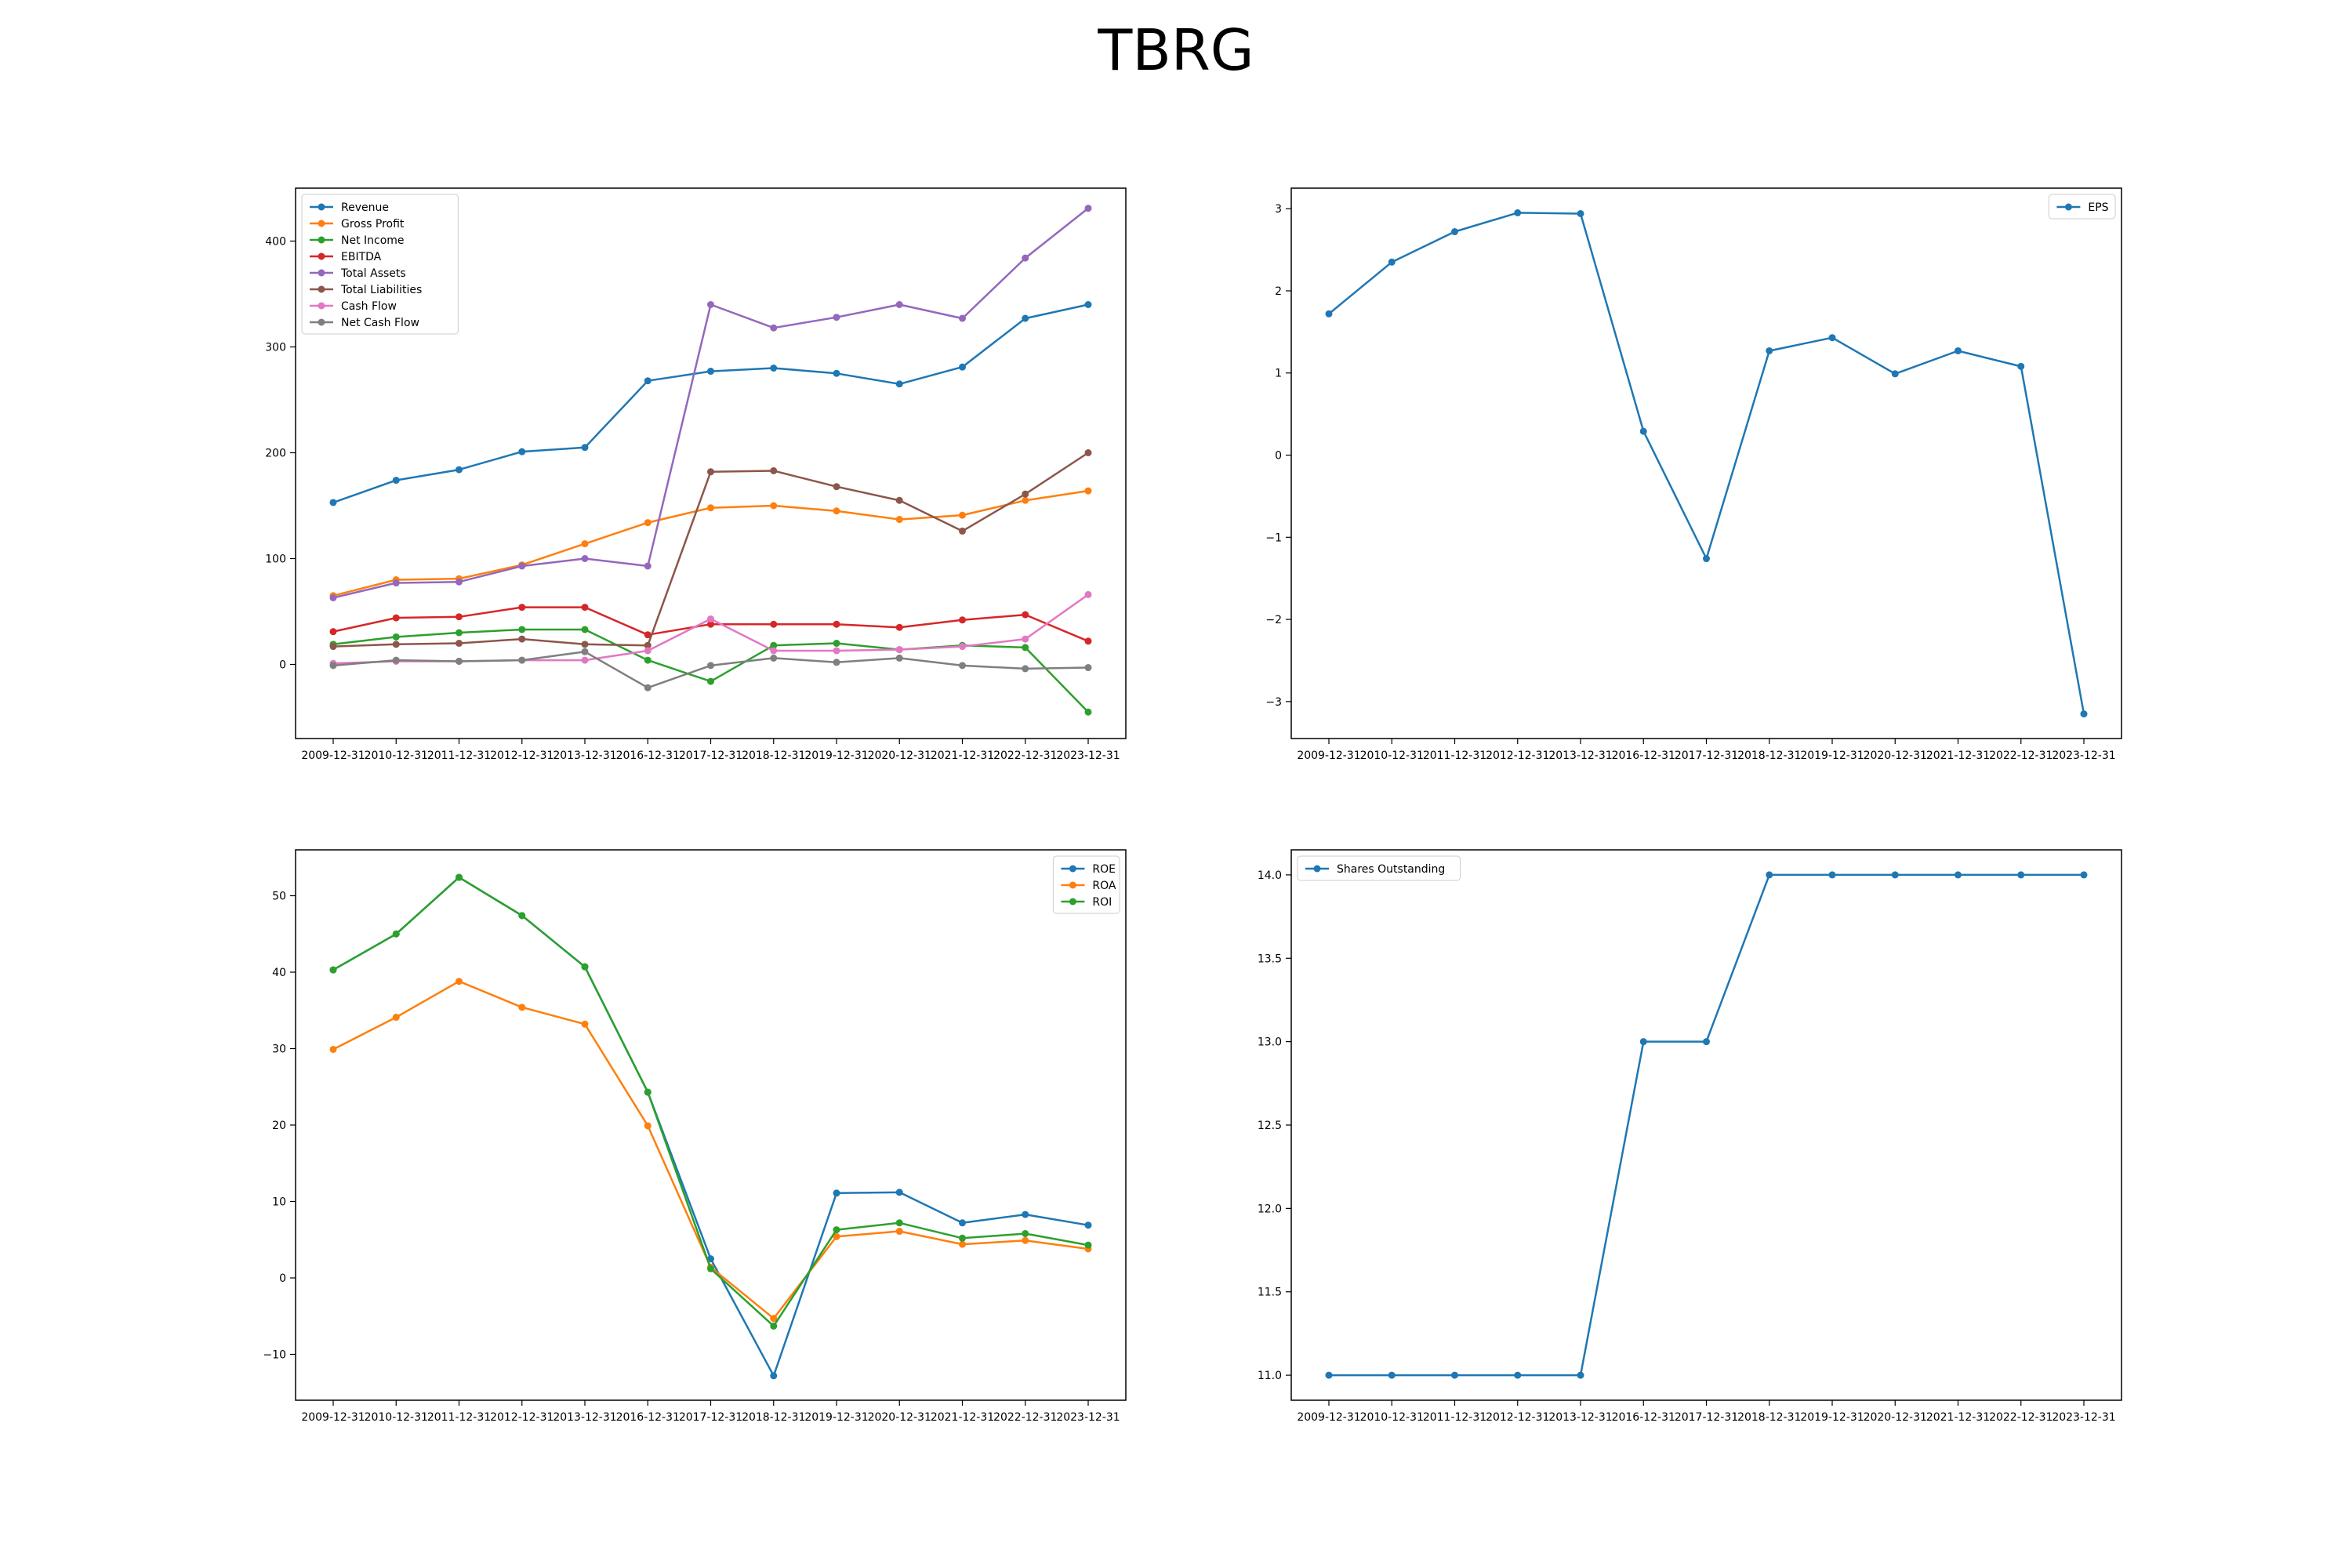 Image resolution: width=2352 pixels, height=1568 pixels. What do you see at coordinates (1644, 756) in the screenshot?
I see `x-tick-label: 2016-12-31` at bounding box center [1644, 756].